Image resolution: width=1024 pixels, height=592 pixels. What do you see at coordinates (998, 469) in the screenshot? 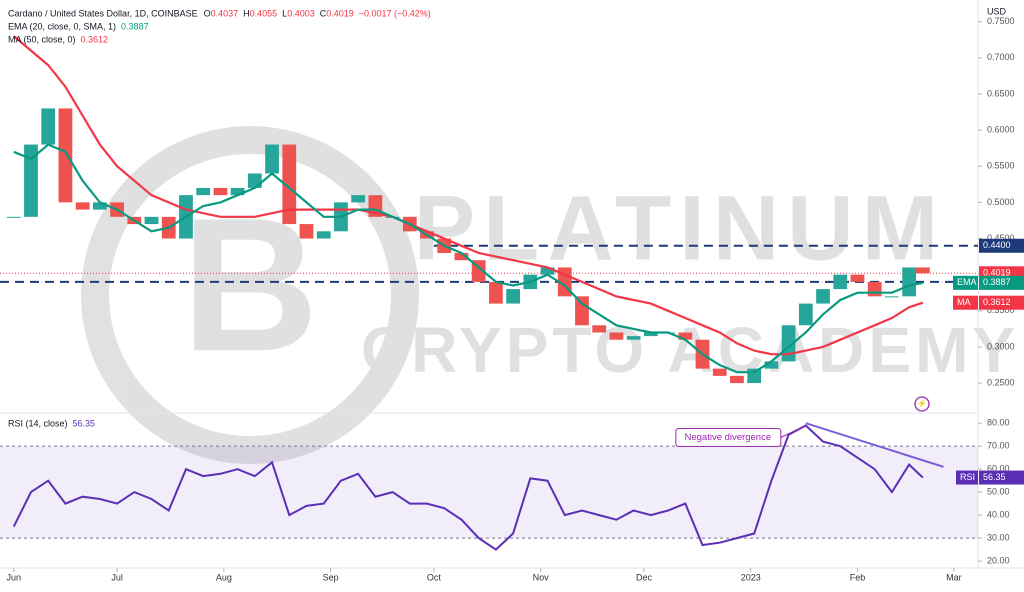
I see `y-tick-label: 60.00` at bounding box center [998, 469].